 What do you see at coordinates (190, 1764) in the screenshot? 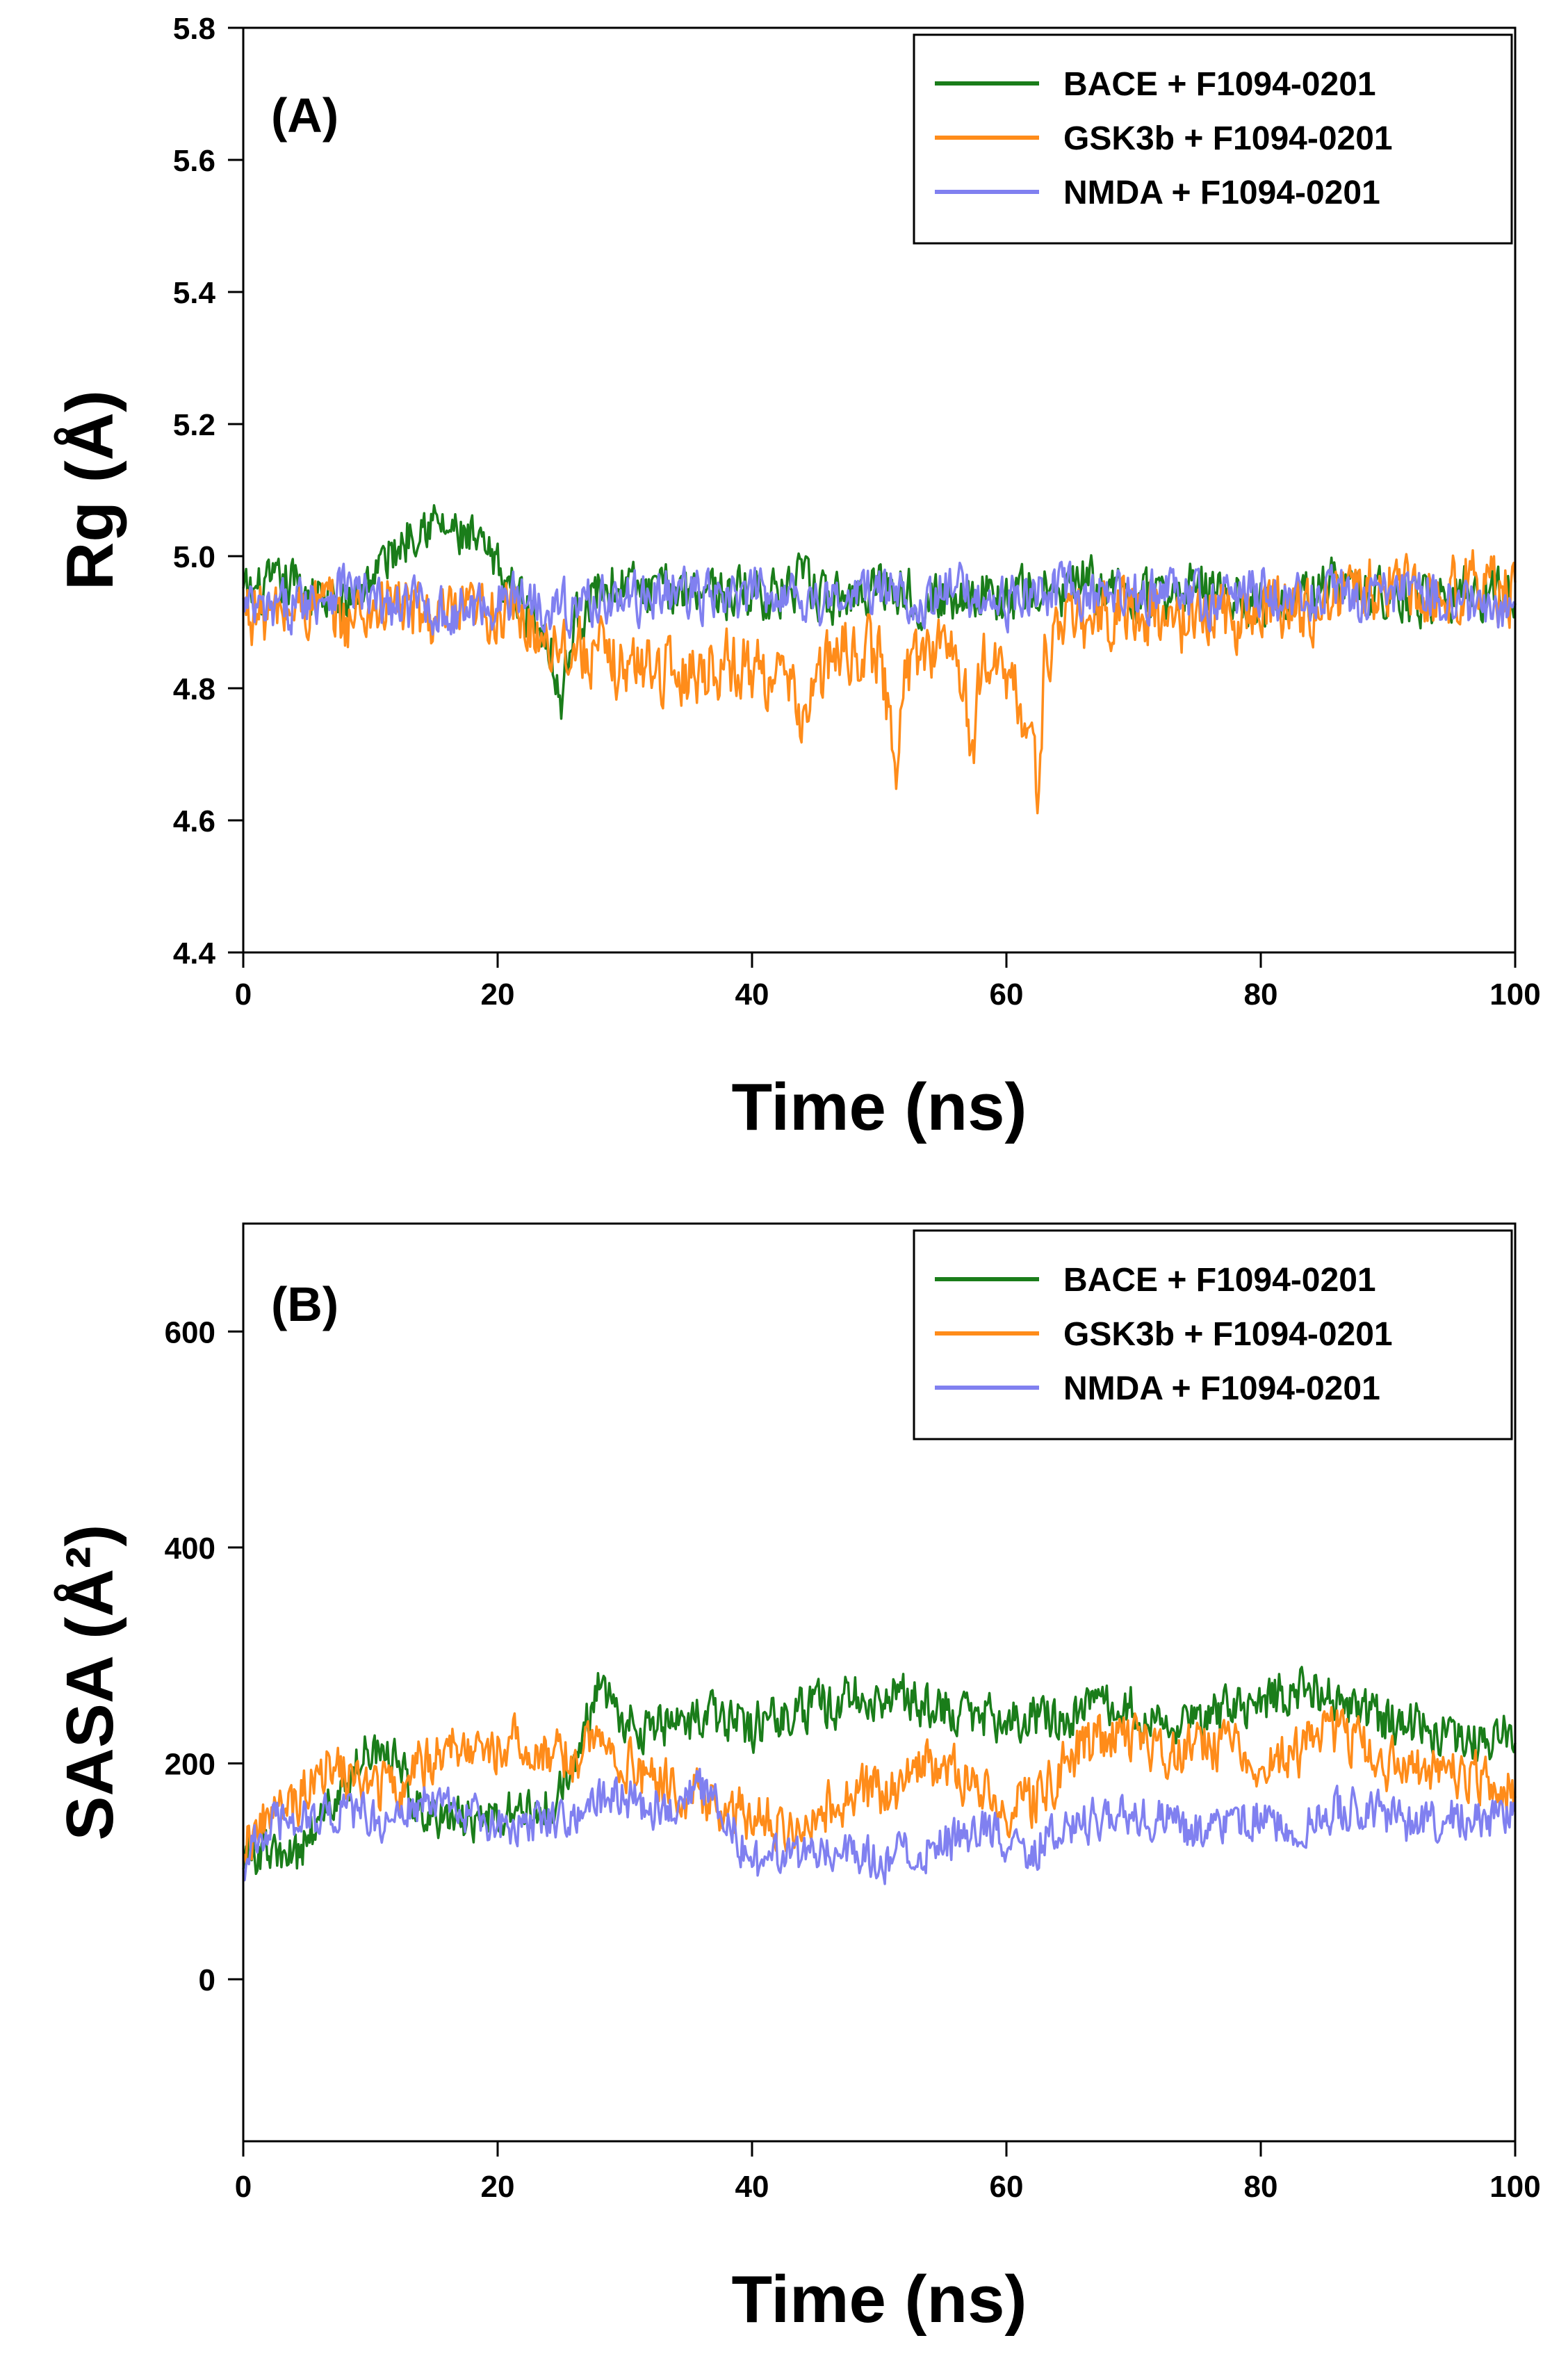
I see `y-tick-label: 200` at bounding box center [190, 1764].